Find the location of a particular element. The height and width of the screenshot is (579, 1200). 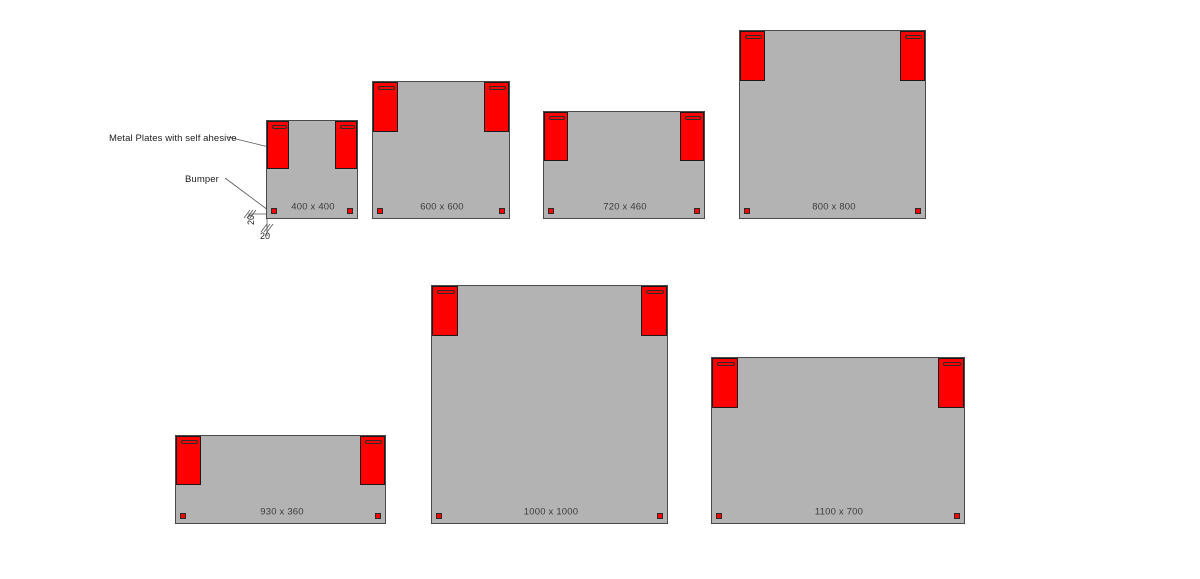

panel-size-label: 720 x 460 is located at coordinates (625, 207).